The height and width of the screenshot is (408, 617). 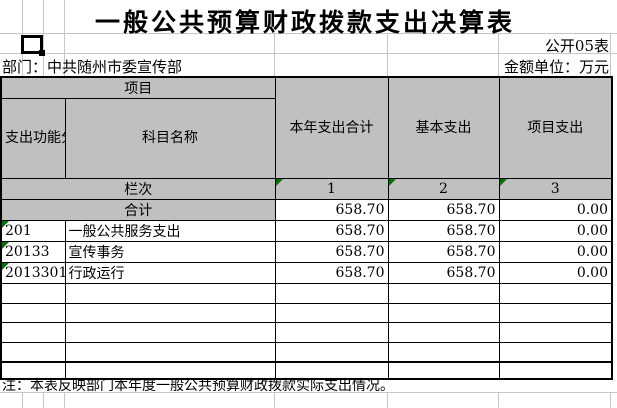 I want to click on page-title: 一般公共预算财政拨款支出决算表, so click(x=304, y=22).